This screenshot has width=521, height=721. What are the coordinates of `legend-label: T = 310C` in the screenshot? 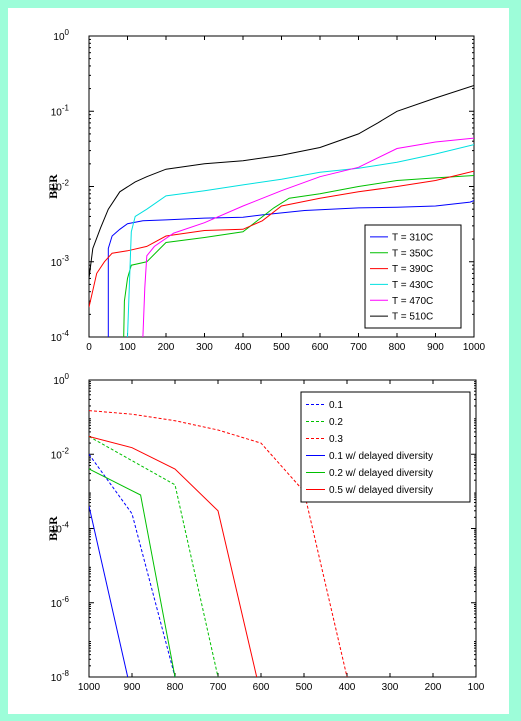 It's located at (412, 237).